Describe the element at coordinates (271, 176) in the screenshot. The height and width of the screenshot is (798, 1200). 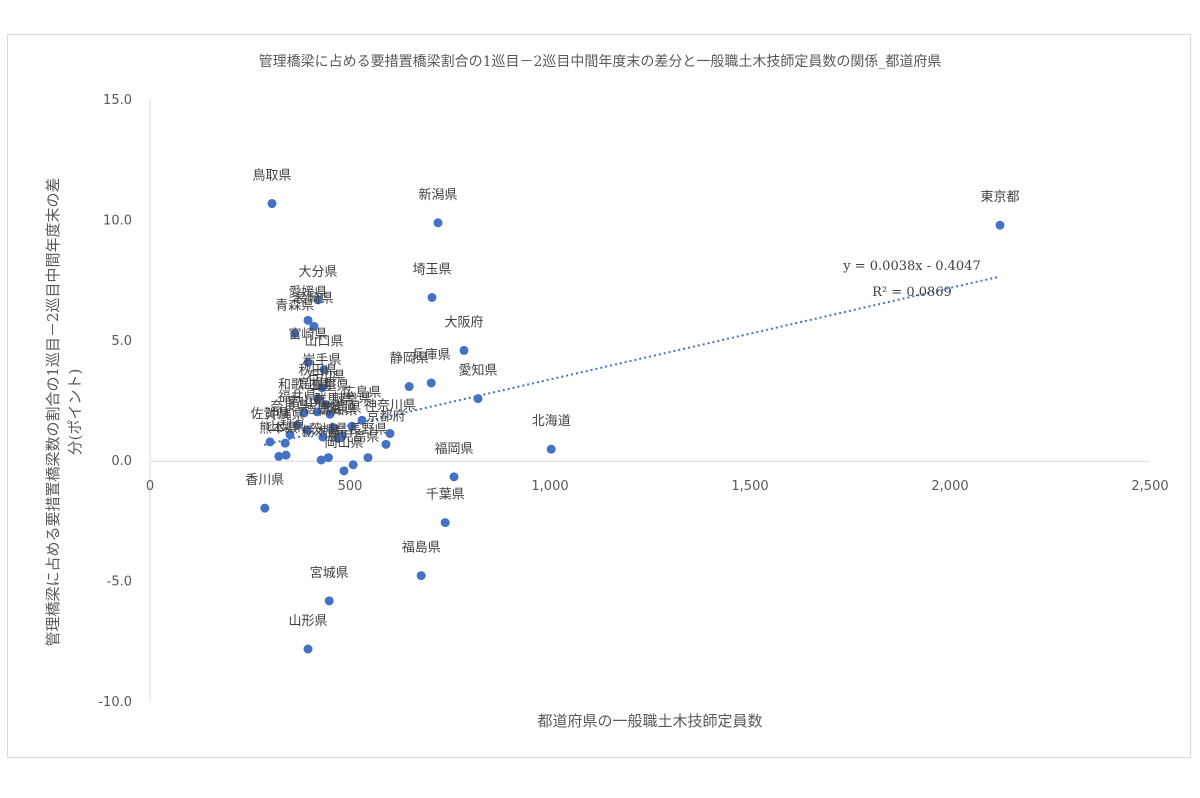
I see `point-label: 鳥取県` at that location.